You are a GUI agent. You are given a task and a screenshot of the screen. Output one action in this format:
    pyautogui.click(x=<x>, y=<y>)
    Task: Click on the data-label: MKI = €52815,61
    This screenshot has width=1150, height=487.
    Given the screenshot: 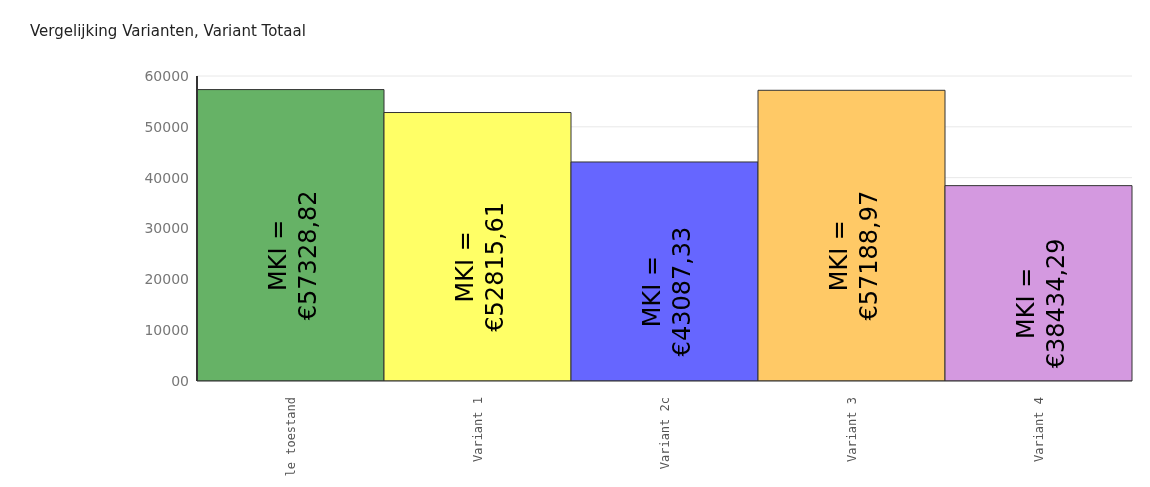 What is the action you would take?
    pyautogui.click(x=480, y=266)
    